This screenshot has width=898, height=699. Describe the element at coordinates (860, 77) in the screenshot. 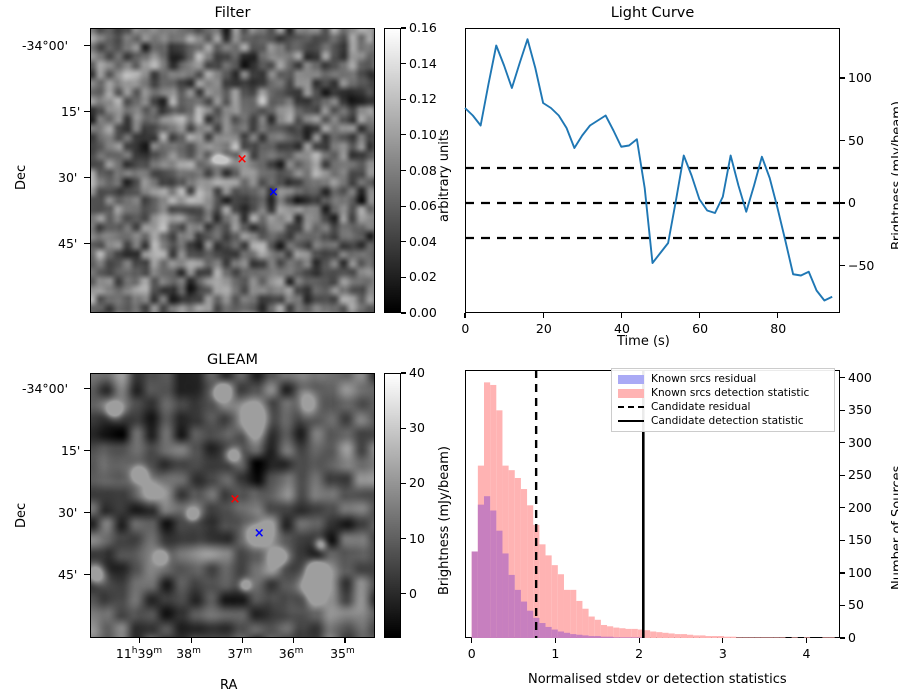

I see `light-curve-yticklabel-0: 100` at that location.